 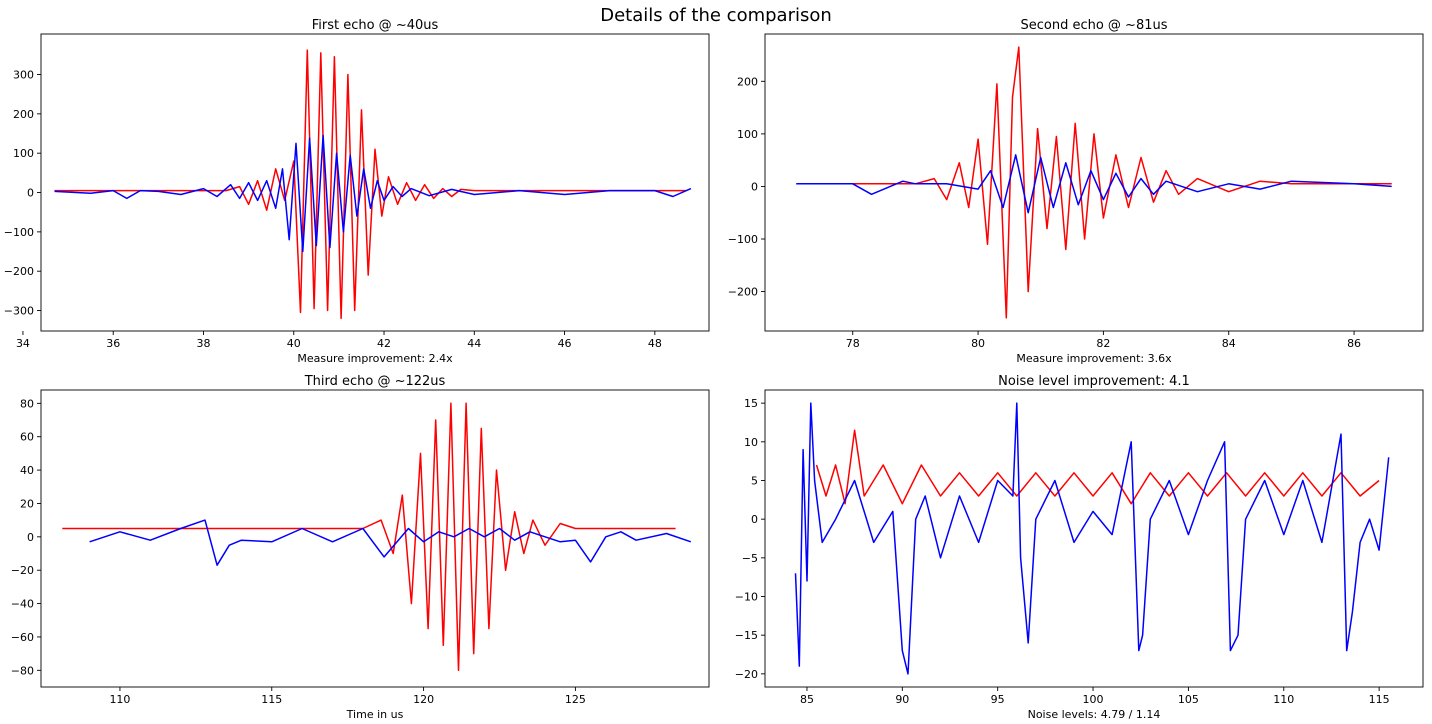 I want to click on x-tick-label: 78, so click(x=853, y=343).